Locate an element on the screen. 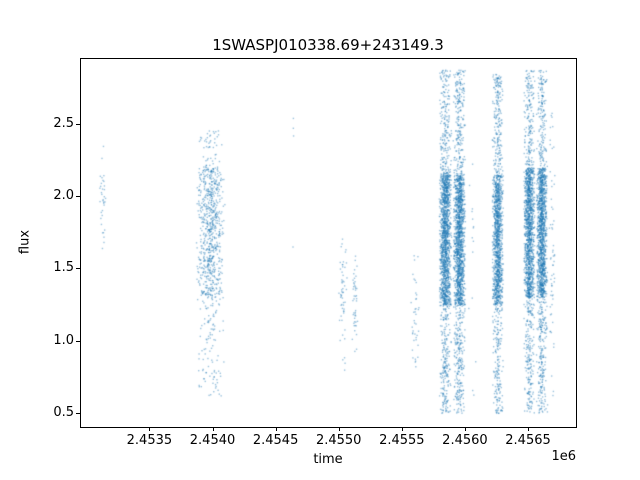 The image size is (640, 480). x-tick-label: 2.4535 is located at coordinates (149, 440).